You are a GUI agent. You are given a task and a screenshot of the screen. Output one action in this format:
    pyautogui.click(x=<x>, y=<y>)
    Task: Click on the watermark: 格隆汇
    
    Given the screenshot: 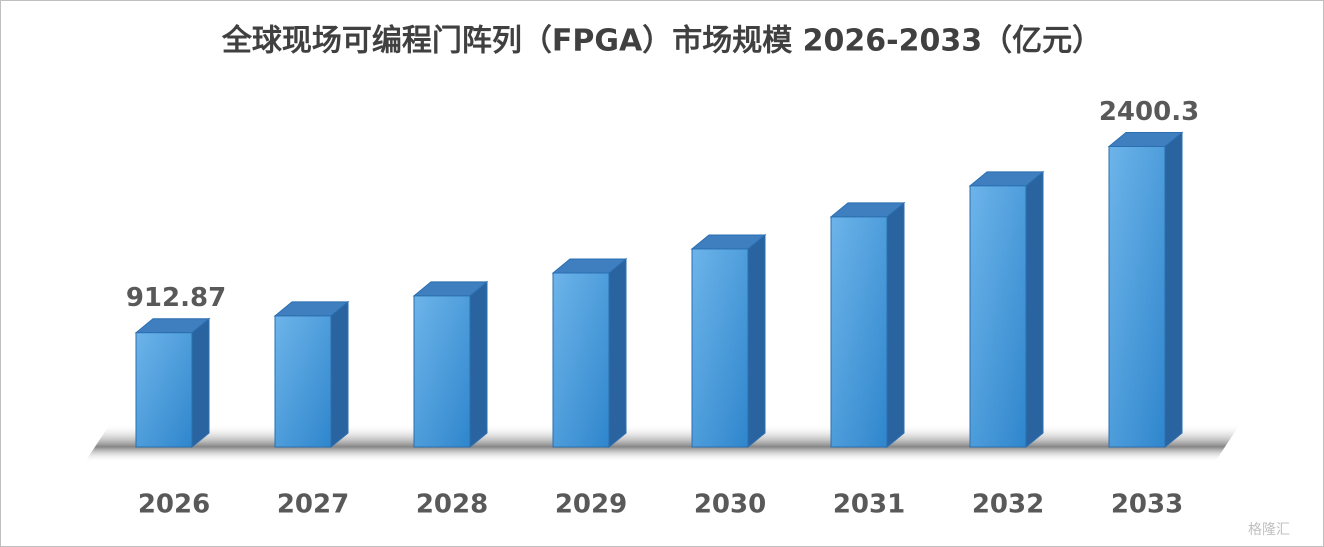 What is the action you would take?
    pyautogui.click(x=1269, y=530)
    